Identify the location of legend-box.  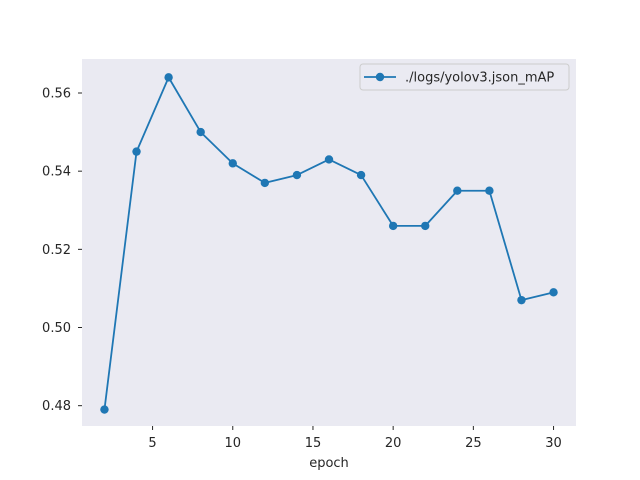
(464, 77).